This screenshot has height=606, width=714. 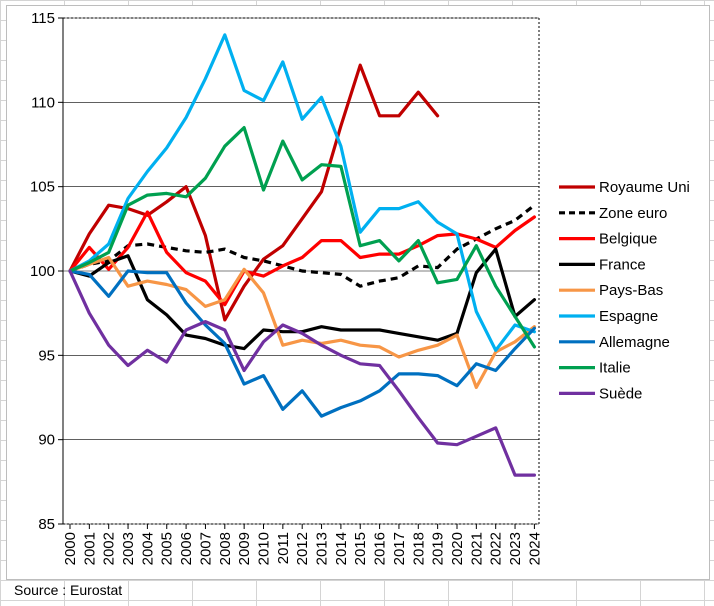 I want to click on y-tick-label-85: 85, so click(x=46, y=524).